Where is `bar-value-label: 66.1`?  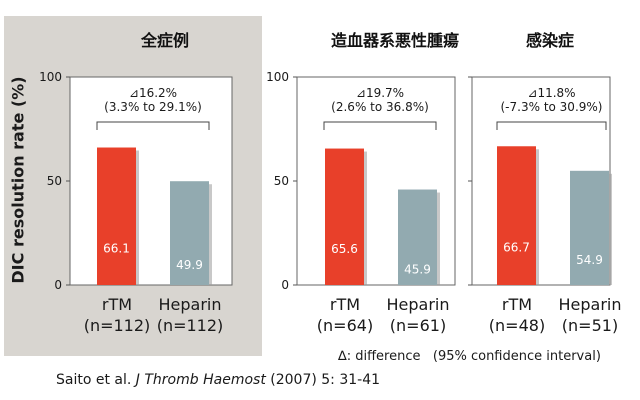 bar-value-label: 66.1 is located at coordinates (116, 248).